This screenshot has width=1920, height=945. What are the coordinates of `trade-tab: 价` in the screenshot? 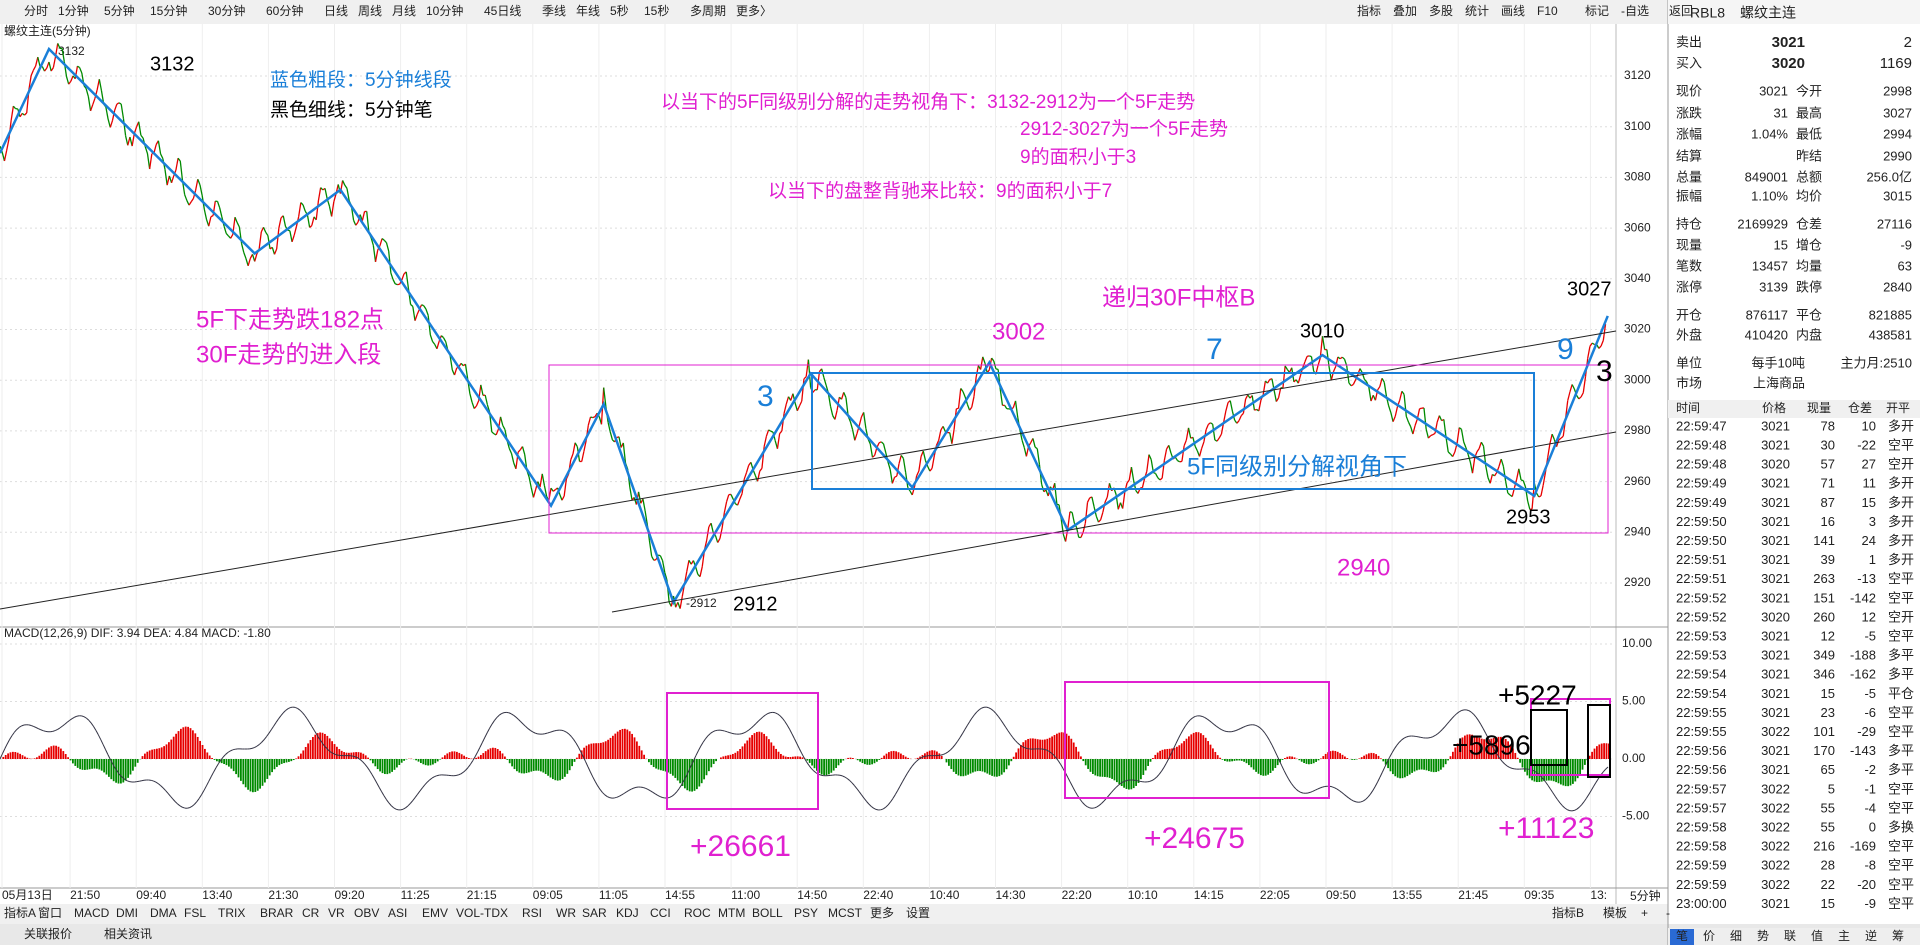 It's located at (1709, 936).